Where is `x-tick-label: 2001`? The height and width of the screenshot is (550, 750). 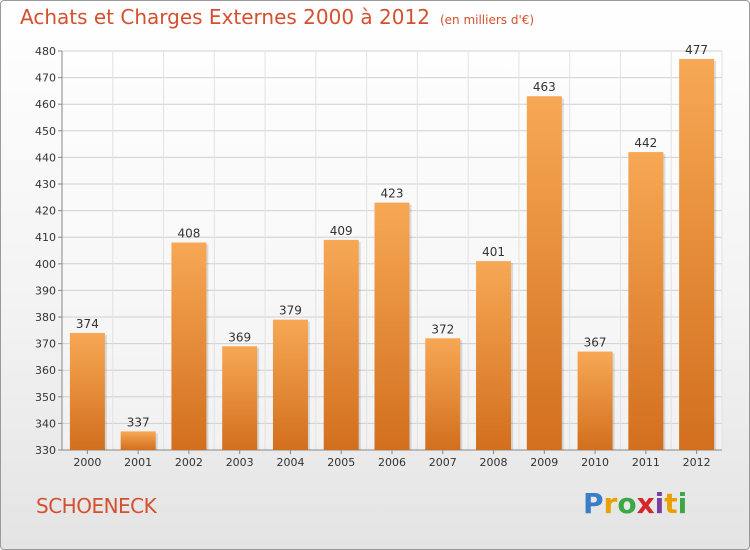
x-tick-label: 2001 is located at coordinates (138, 462).